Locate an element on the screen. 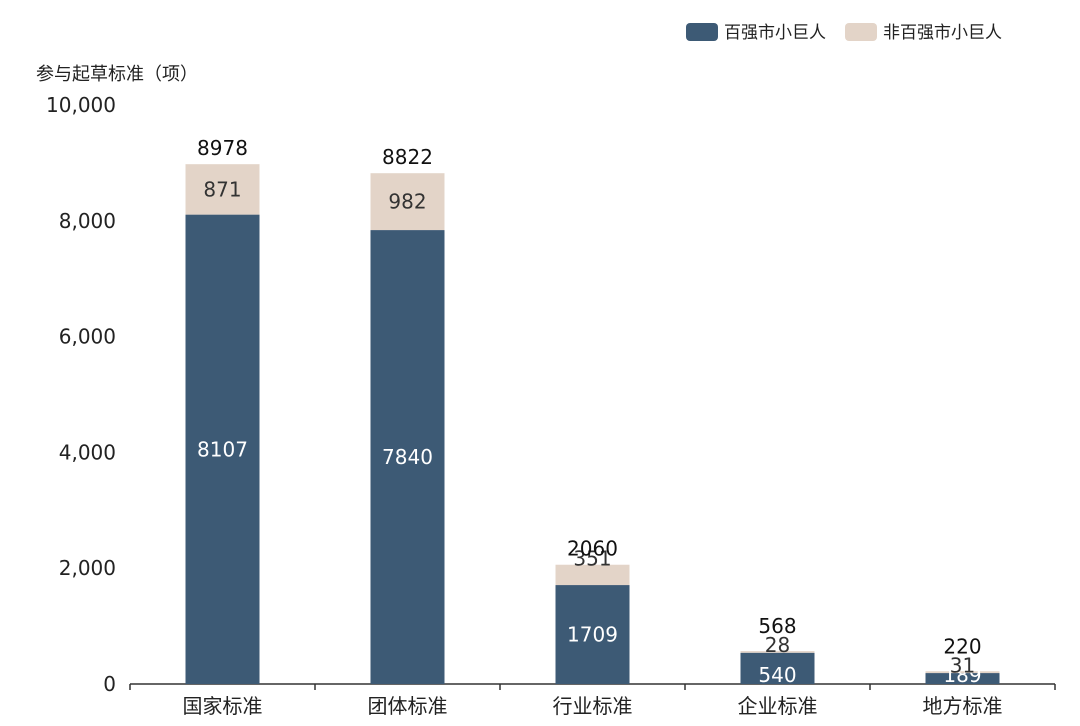  category-labels: 国家标准 团体标准 行业标准 企业标准 地方标准 is located at coordinates (593, 706).